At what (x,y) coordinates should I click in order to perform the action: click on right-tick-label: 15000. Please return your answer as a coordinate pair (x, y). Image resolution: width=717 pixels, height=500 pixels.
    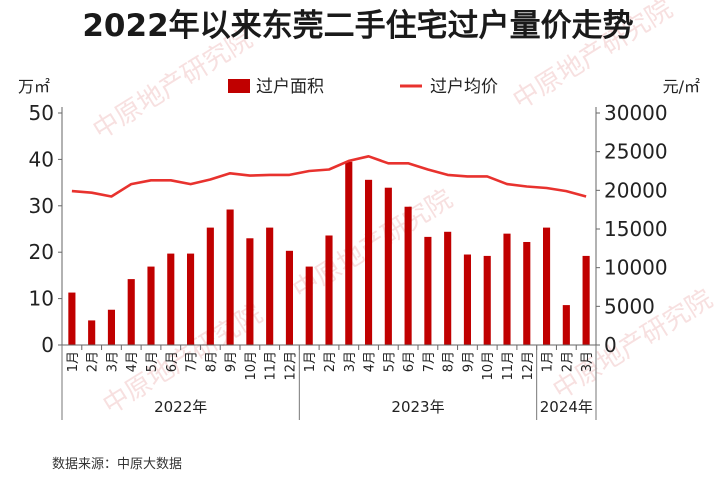
    Looking at the image, I should click on (636, 229).